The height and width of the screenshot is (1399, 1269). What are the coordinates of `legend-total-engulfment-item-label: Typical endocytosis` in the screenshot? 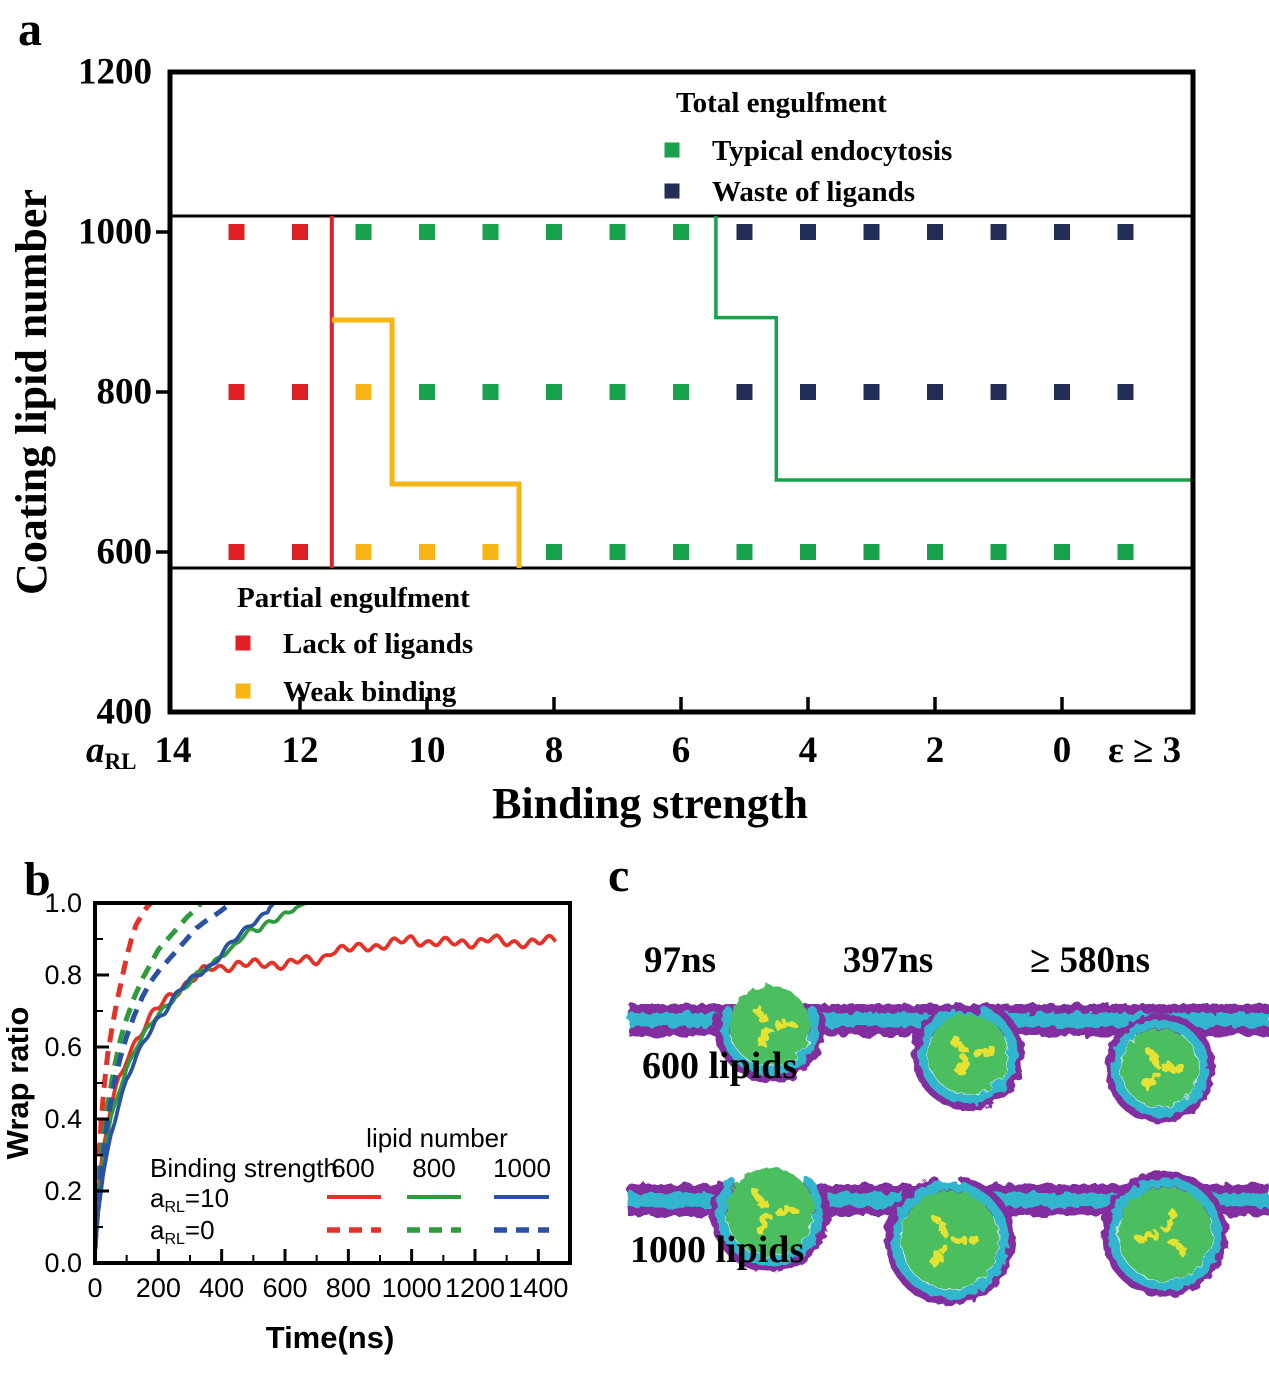 It's located at (832, 151).